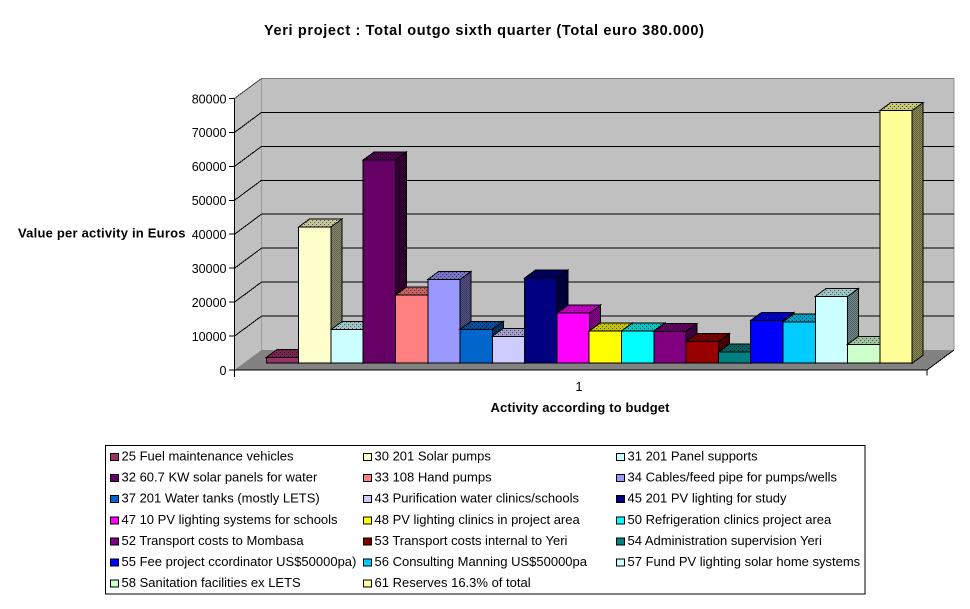  What do you see at coordinates (744, 561) in the screenshot?
I see `svg-text:57 Fund PV lighting solar home: 57 Fund PV lighting solar home systems` at bounding box center [744, 561].